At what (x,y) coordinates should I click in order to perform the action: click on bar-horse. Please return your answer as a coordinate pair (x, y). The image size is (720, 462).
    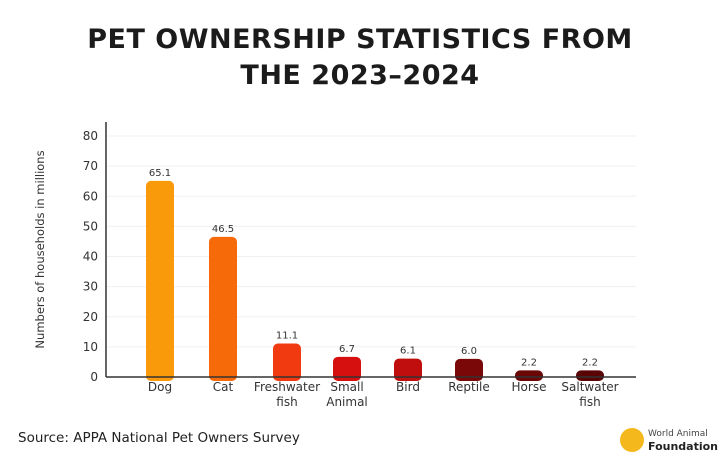
    Looking at the image, I should click on (529, 375).